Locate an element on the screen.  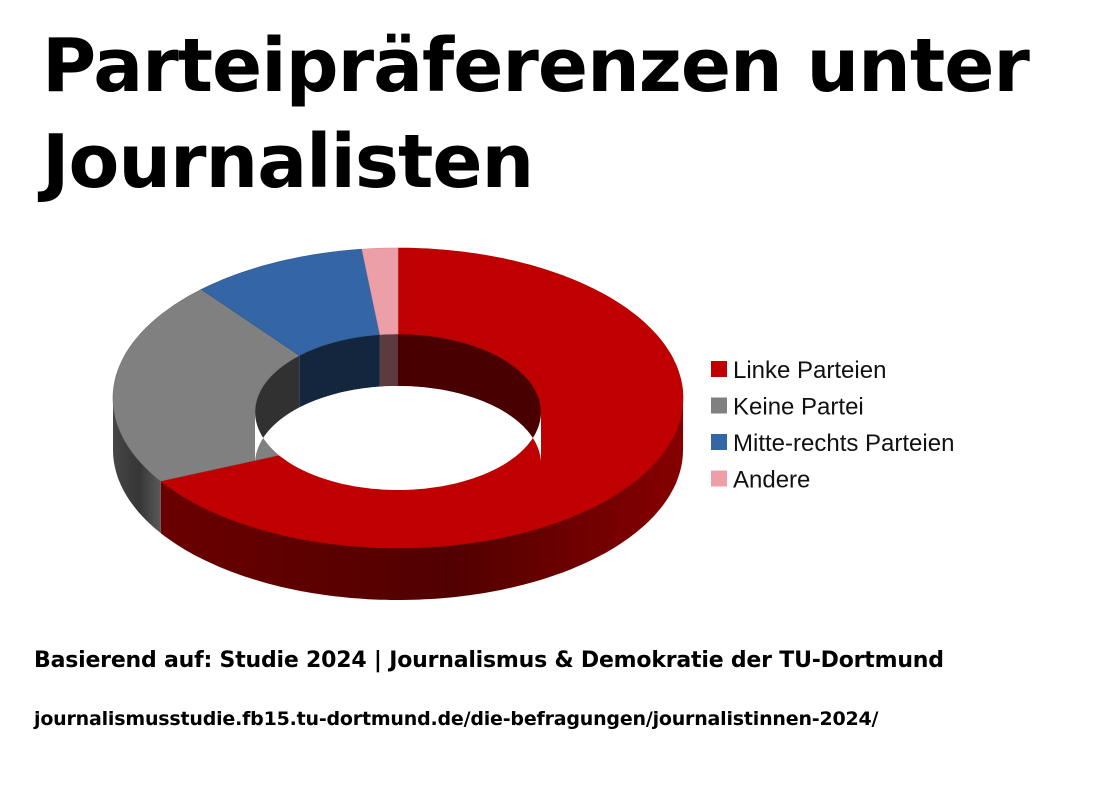
title-line-1: Parteipräferenzen unter is located at coordinates (536, 66).